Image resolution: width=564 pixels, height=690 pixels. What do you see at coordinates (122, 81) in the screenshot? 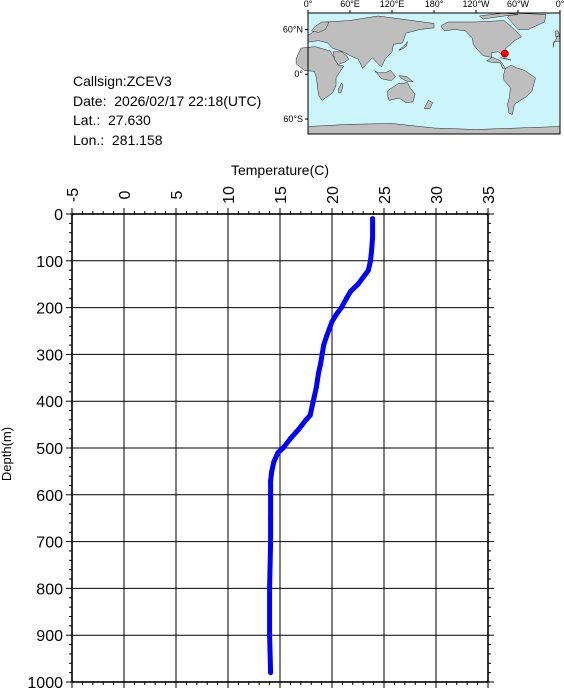
I see `callsign-label: Callsign:ZCEV3` at bounding box center [122, 81].